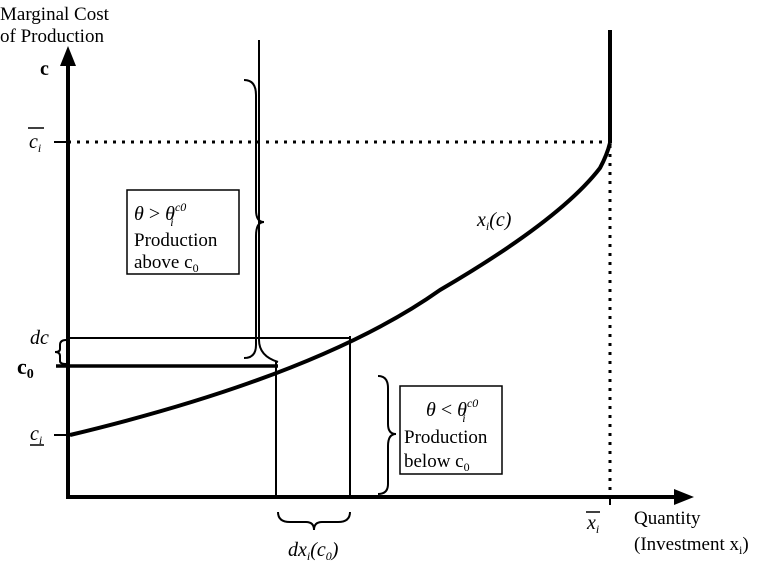  I want to click on lower-box-line3: below c0, so click(437, 462).